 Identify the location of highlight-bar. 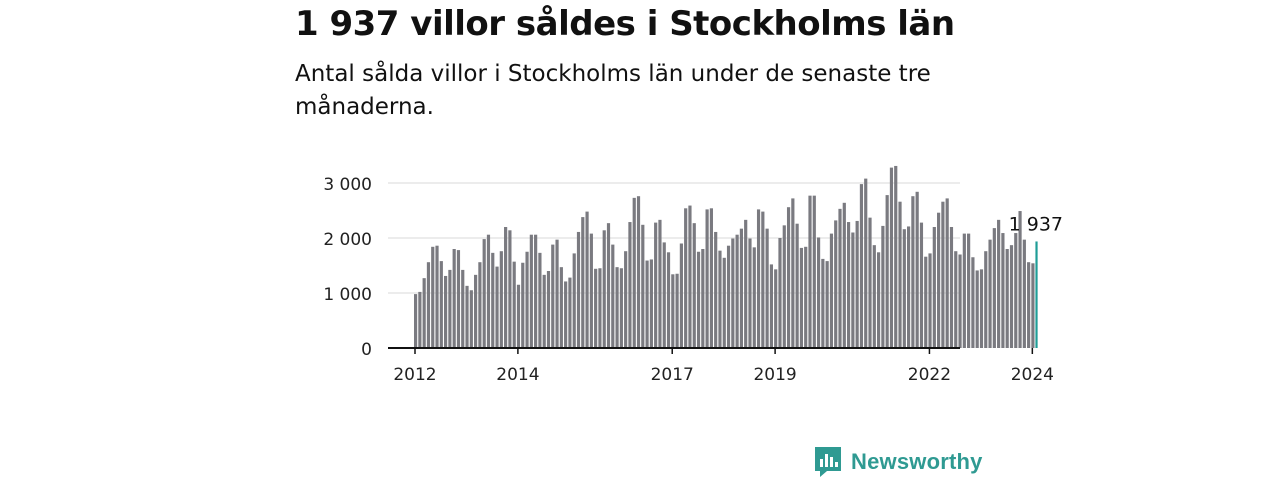
(1036, 294).